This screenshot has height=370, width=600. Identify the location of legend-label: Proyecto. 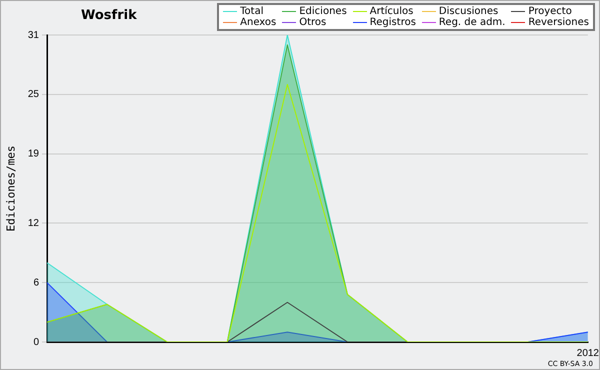
(549, 11).